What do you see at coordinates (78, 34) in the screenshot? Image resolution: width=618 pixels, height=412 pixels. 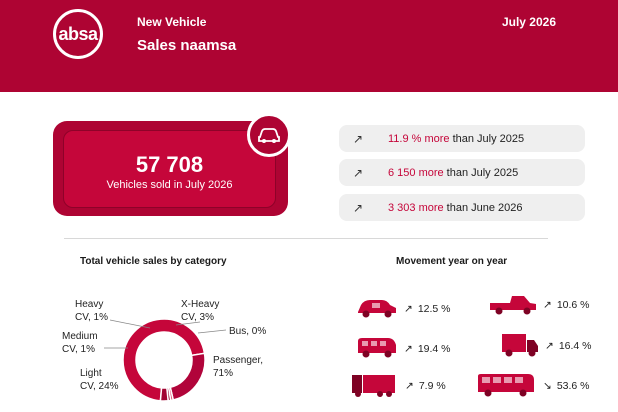 I see `absa-logo: absa` at bounding box center [78, 34].